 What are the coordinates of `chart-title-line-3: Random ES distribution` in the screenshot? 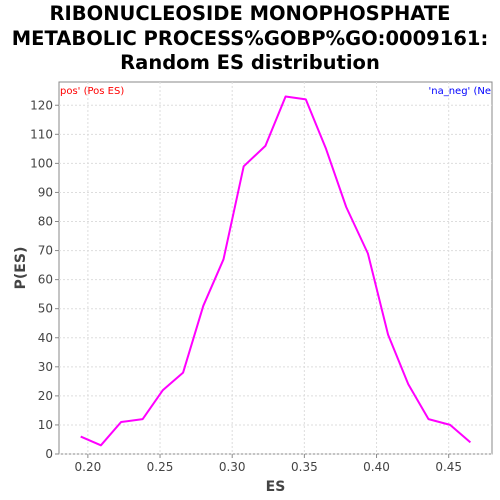 It's located at (250, 62).